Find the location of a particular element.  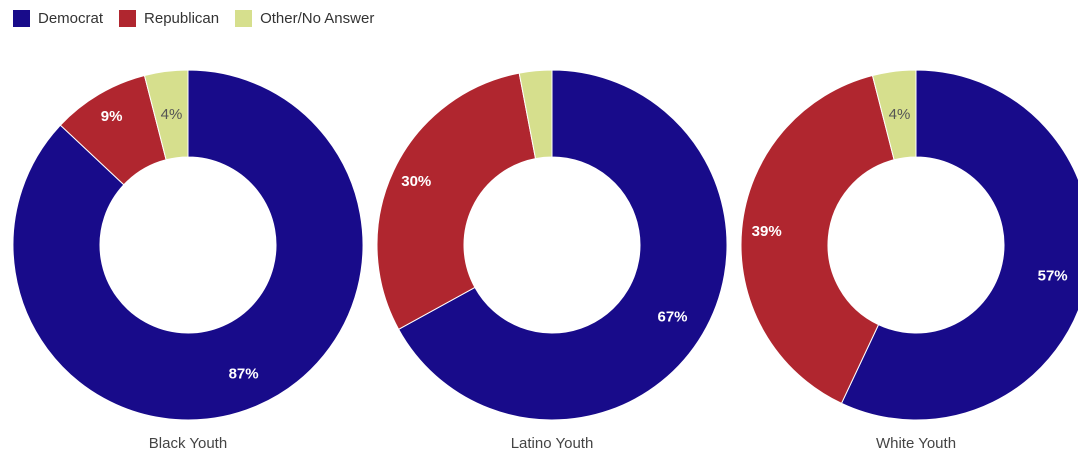

legend-item-democrat: Democrat is located at coordinates (58, 18).